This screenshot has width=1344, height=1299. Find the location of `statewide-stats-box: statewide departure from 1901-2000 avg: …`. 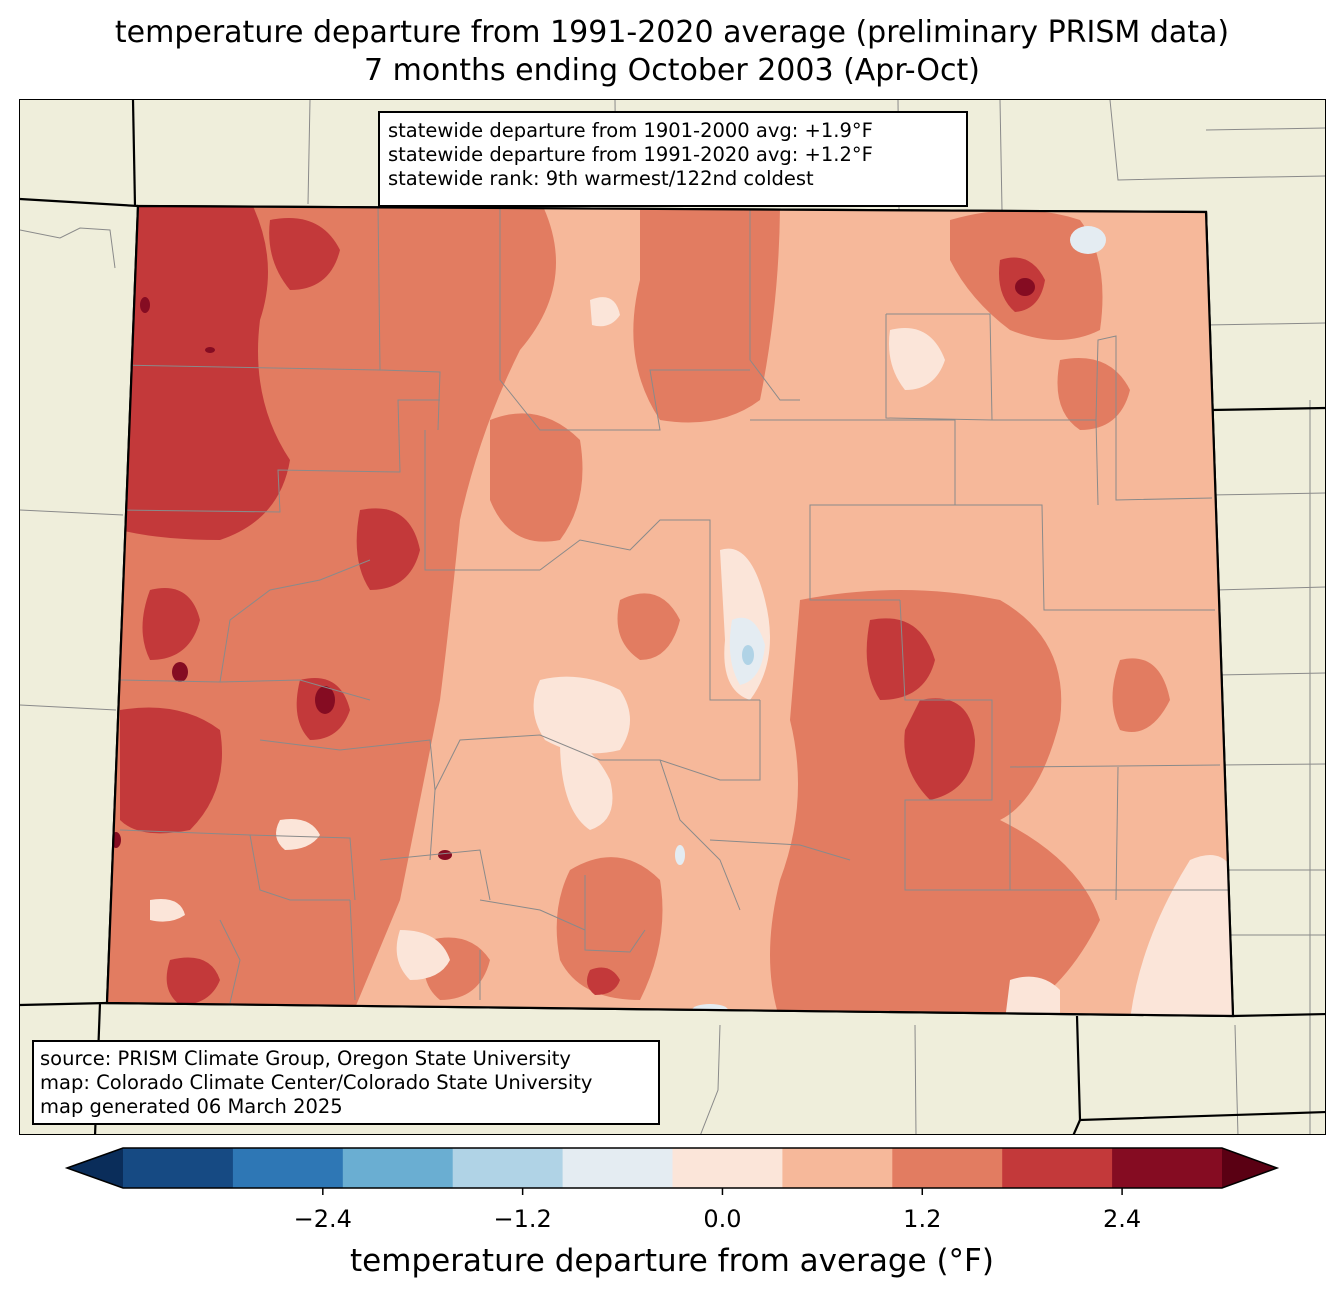

statewide-stats-box: statewide departure from 1901-2000 avg: … is located at coordinates (673, 159).